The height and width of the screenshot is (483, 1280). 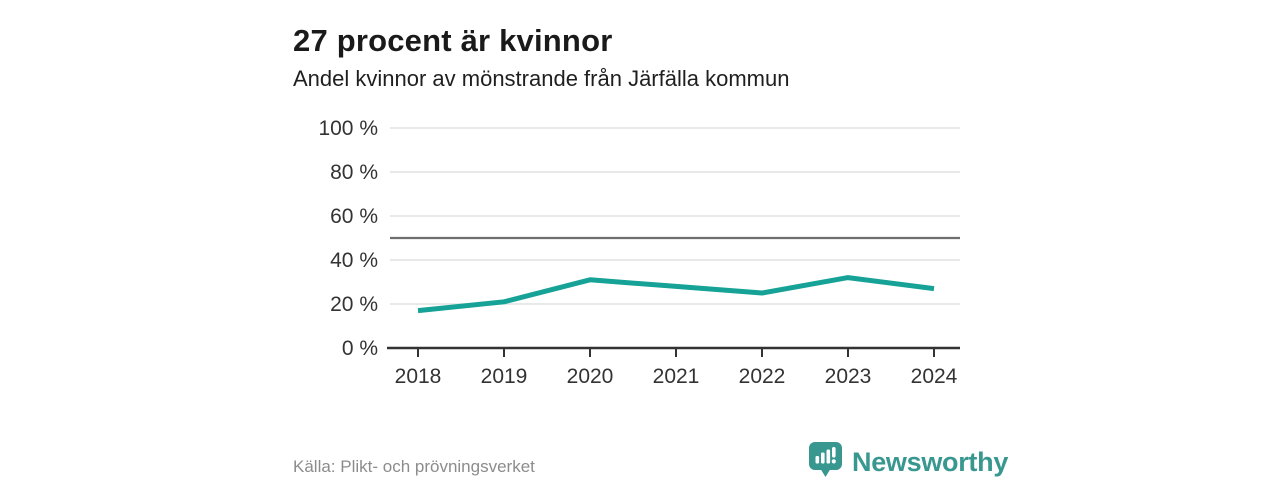 I want to click on y-tick-label-100: 100 %, so click(x=348, y=128).